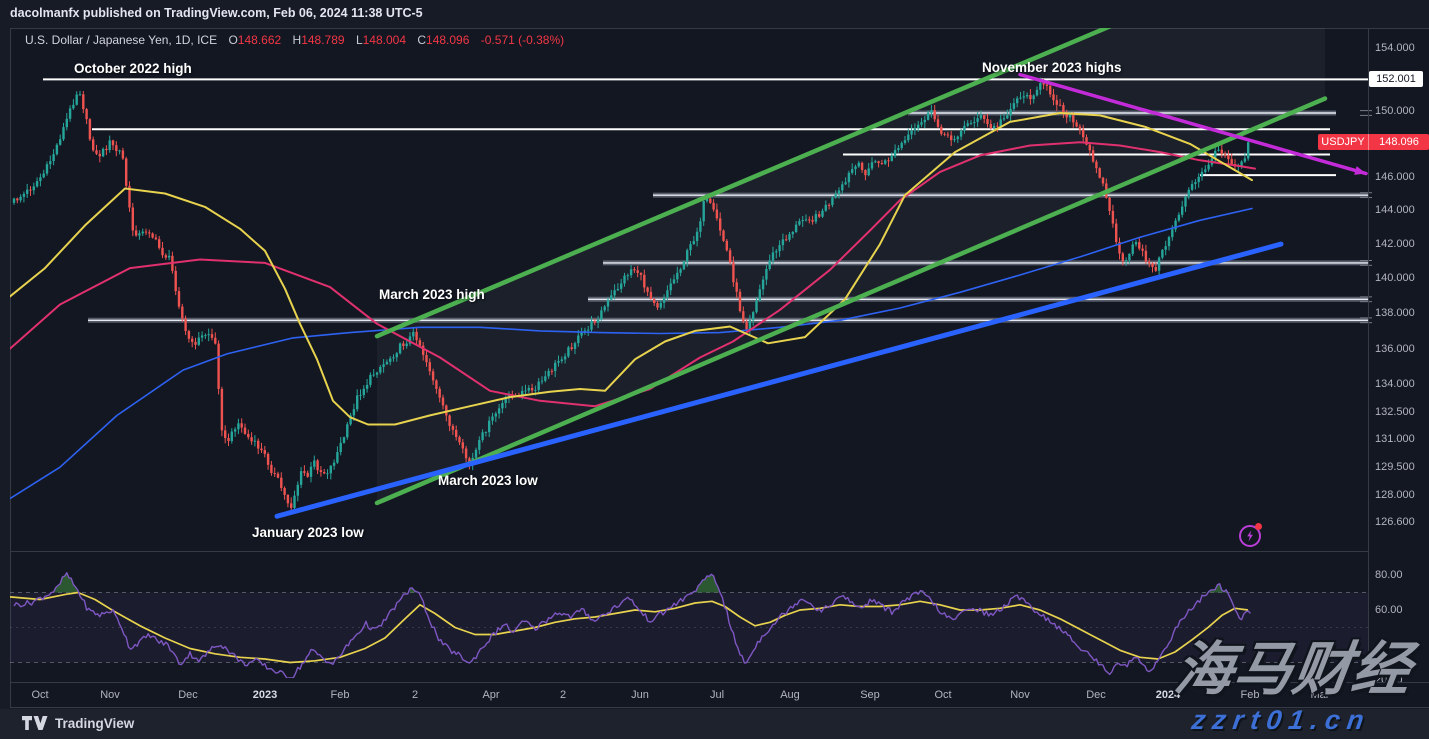 This screenshot has height=739, width=1429. Describe the element at coordinates (1052, 67) in the screenshot. I see `chart-annotation: November 2023 highs` at that location.